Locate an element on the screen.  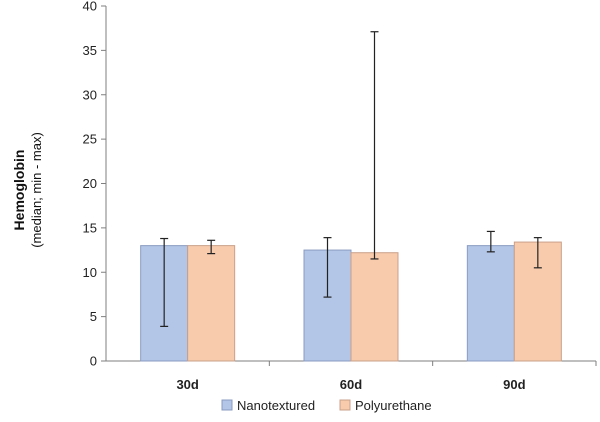
y-tick-label: 20 is located at coordinates (90, 183).